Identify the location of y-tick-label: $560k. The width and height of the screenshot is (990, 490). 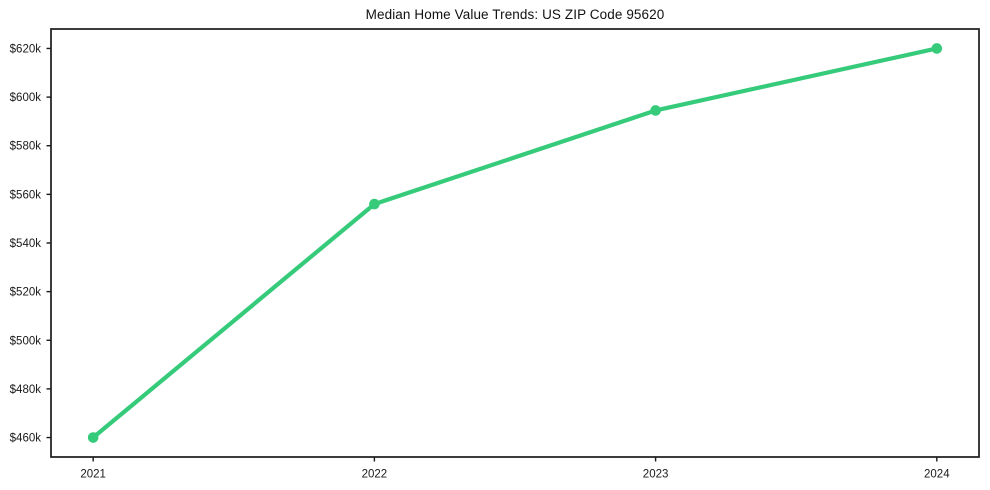
(26, 195).